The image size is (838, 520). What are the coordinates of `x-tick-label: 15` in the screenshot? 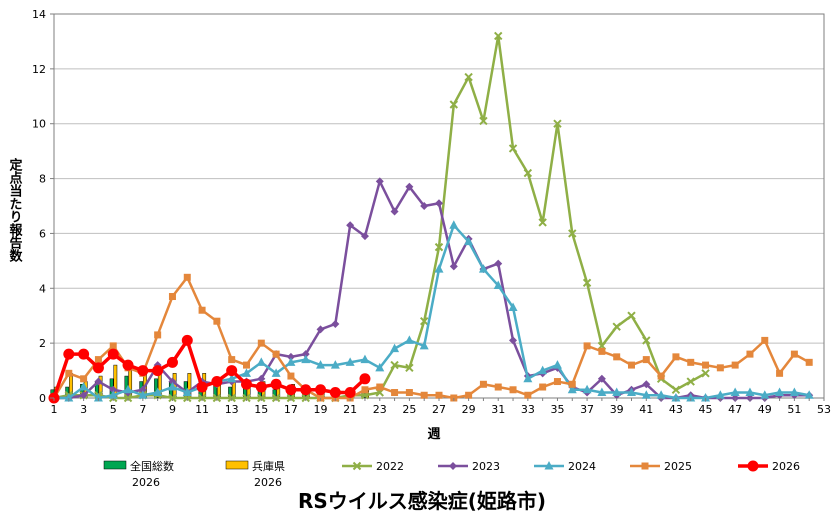 It's located at (261, 409).